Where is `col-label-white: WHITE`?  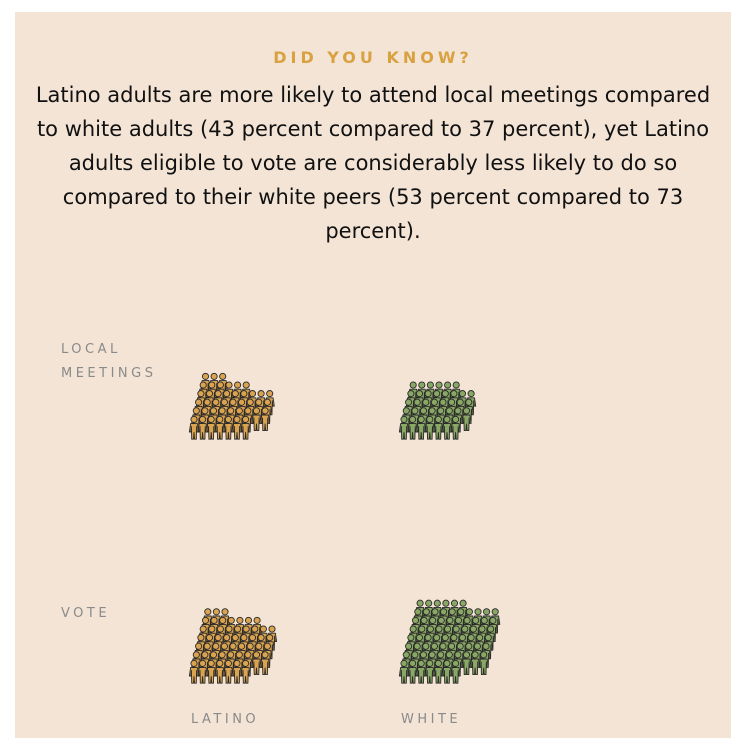
col-label-white: WHITE is located at coordinates (431, 719).